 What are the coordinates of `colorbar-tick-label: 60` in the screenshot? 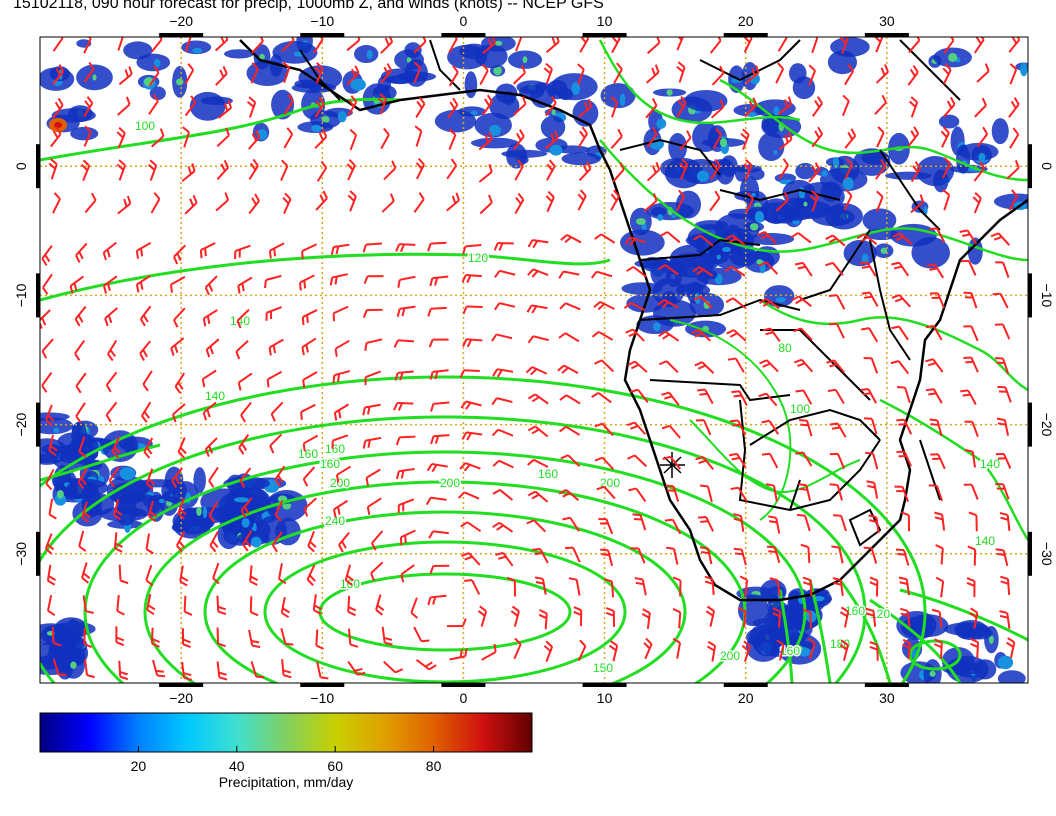 It's located at (335, 766).